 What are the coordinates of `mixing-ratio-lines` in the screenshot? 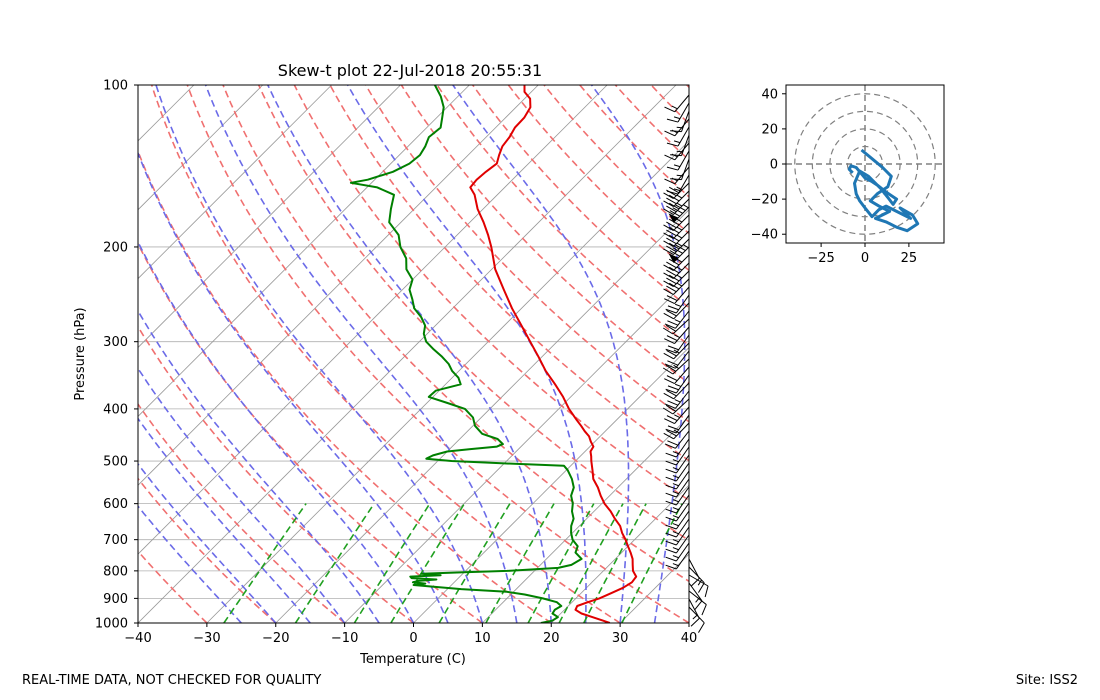 It's located at (453, 563).